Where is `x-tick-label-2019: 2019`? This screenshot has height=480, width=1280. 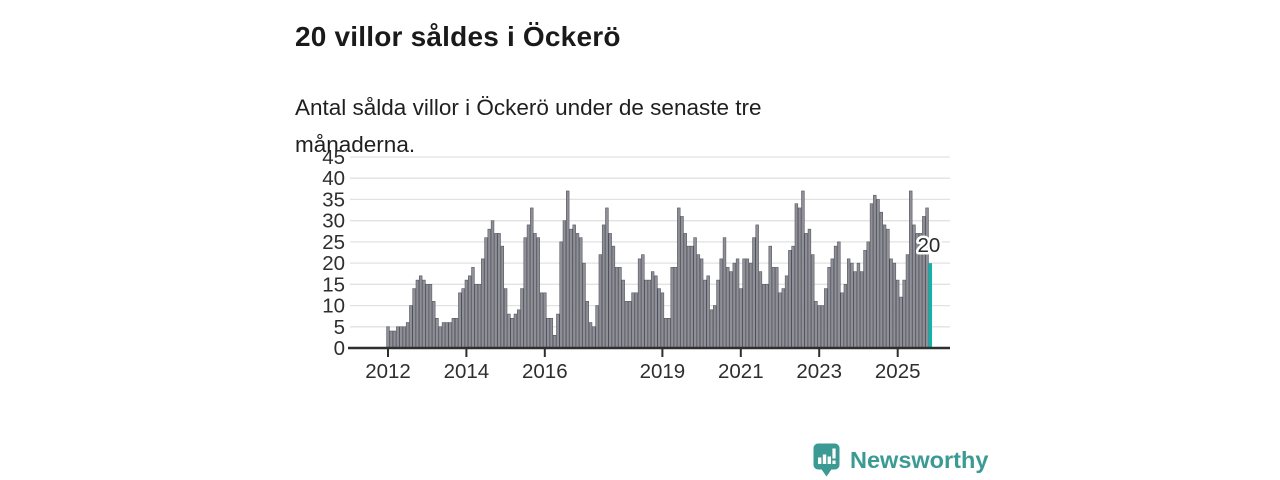
x-tick-label-2019: 2019 is located at coordinates (663, 371).